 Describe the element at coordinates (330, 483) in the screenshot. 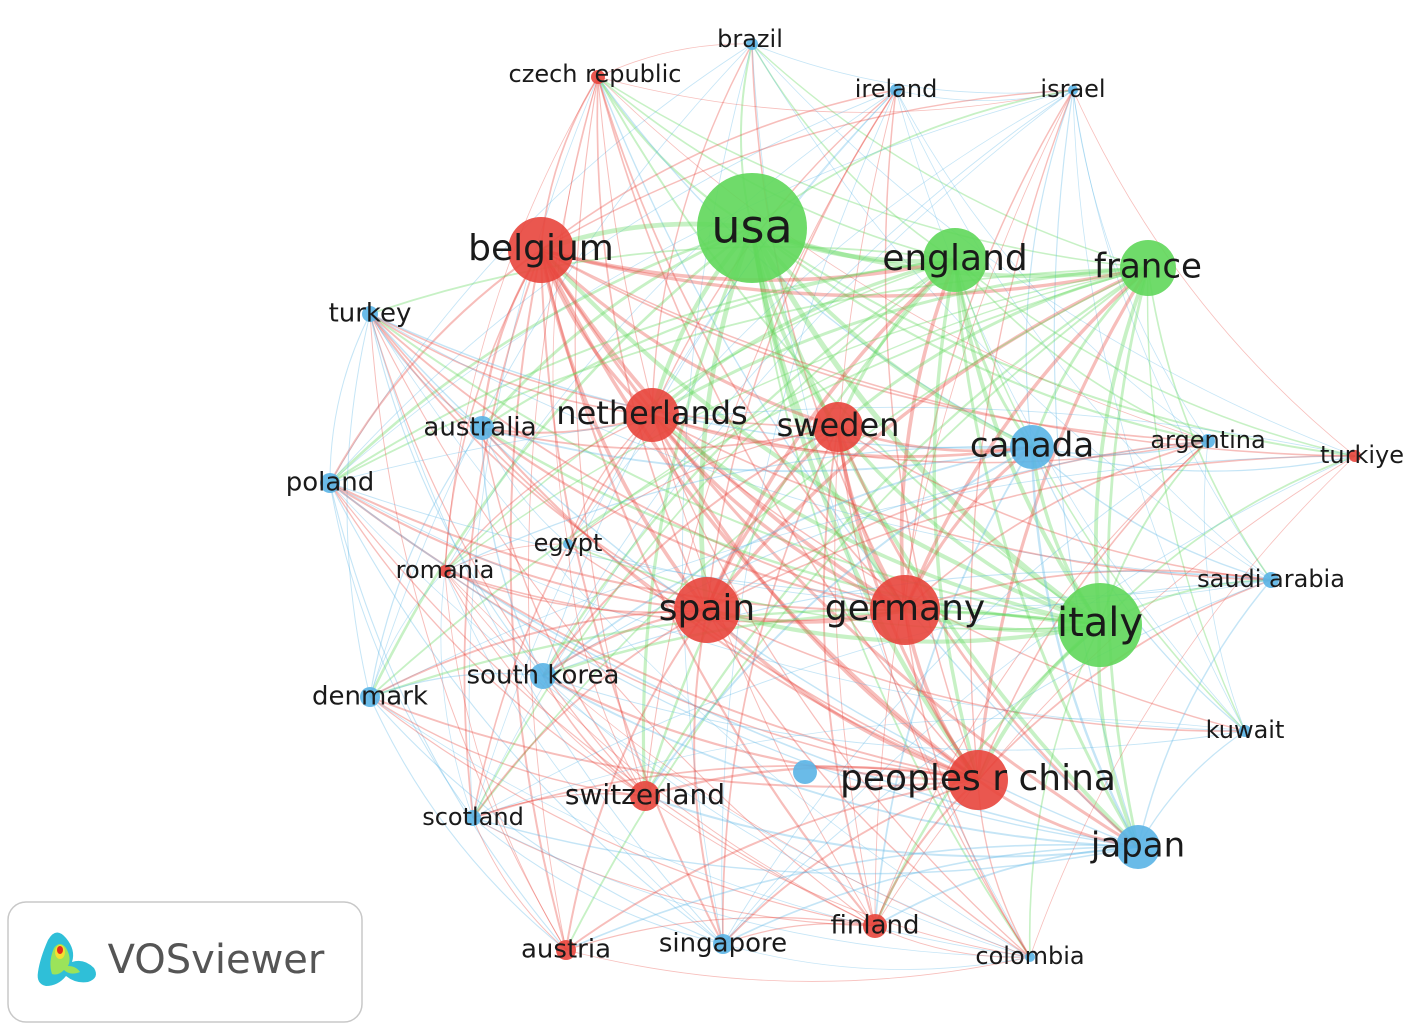

I see `node-label: poland` at that location.